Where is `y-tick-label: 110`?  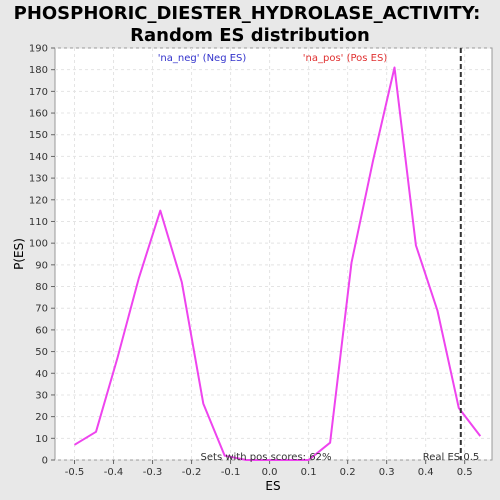 y-tick-label: 110 is located at coordinates (38, 222).